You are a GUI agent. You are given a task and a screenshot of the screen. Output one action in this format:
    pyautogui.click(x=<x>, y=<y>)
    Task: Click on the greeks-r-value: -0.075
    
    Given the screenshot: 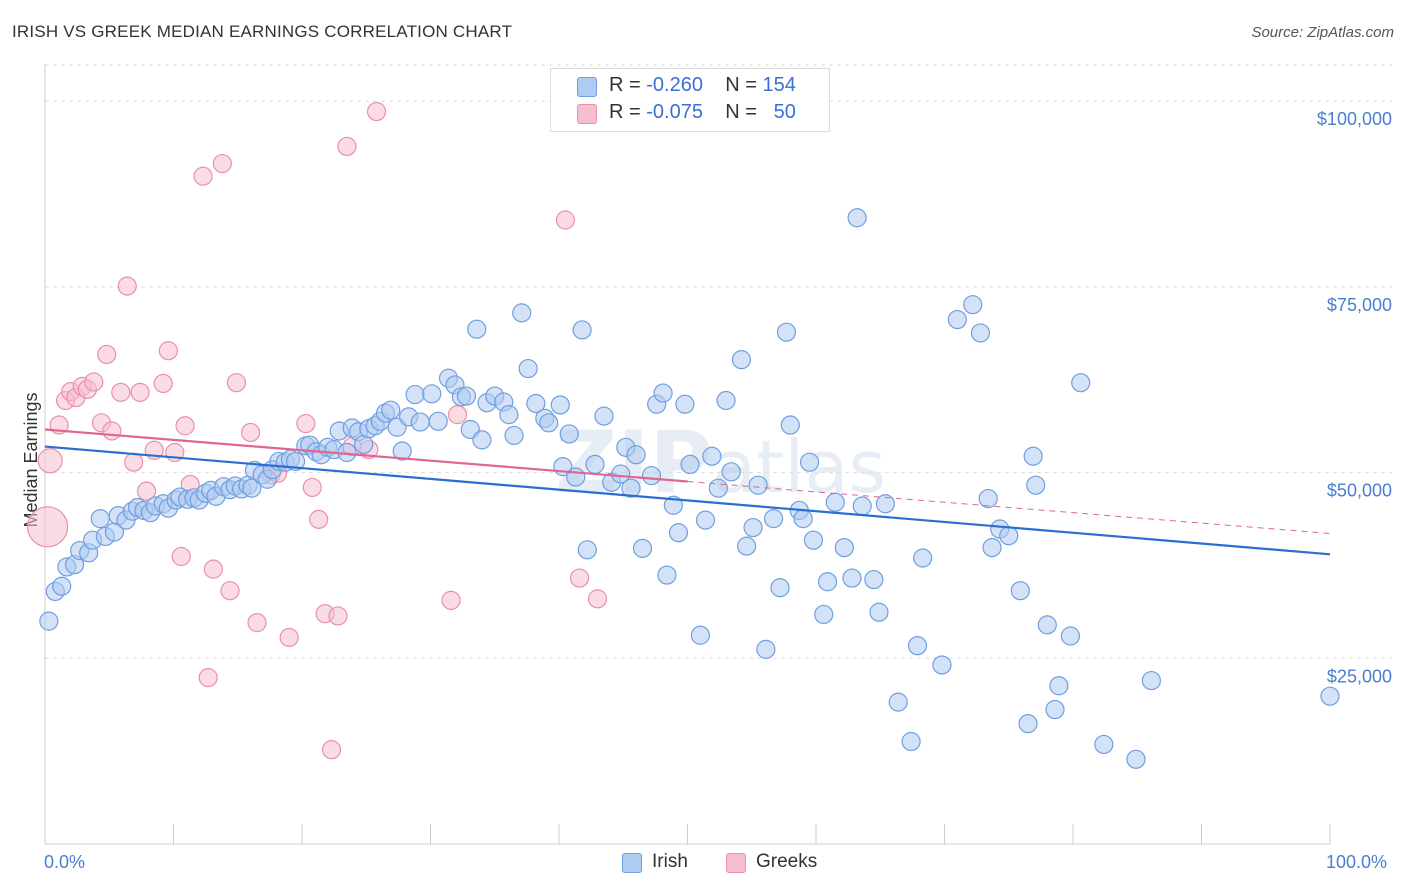 What is the action you would take?
    pyautogui.click(x=674, y=112)
    